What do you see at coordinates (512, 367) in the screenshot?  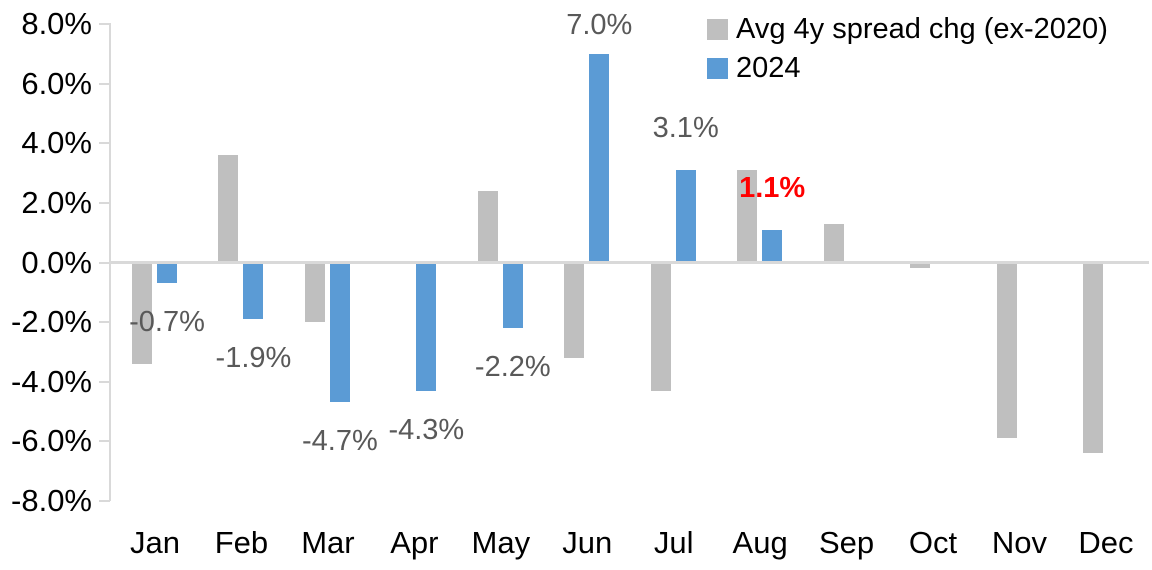 I see `data-label-may: -2.2%` at bounding box center [512, 367].